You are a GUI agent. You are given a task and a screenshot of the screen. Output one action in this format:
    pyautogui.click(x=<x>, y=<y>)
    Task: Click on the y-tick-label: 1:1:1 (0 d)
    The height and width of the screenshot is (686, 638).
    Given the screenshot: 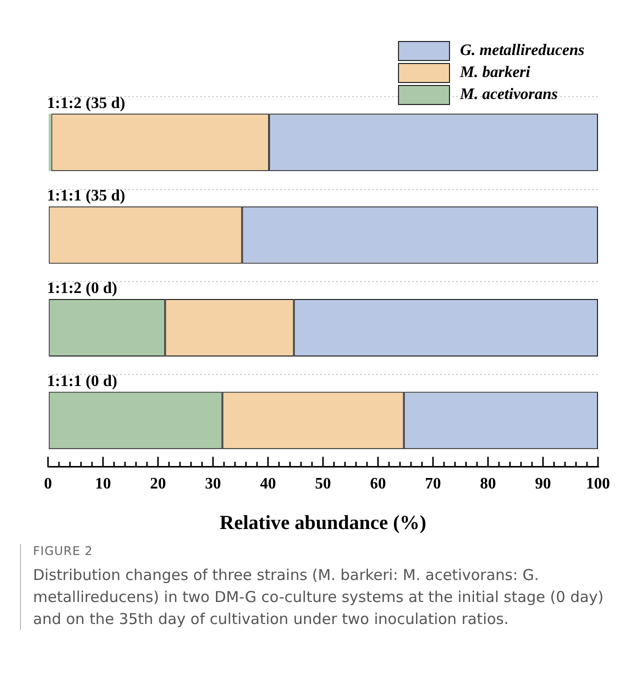 What is the action you would take?
    pyautogui.click(x=82, y=381)
    